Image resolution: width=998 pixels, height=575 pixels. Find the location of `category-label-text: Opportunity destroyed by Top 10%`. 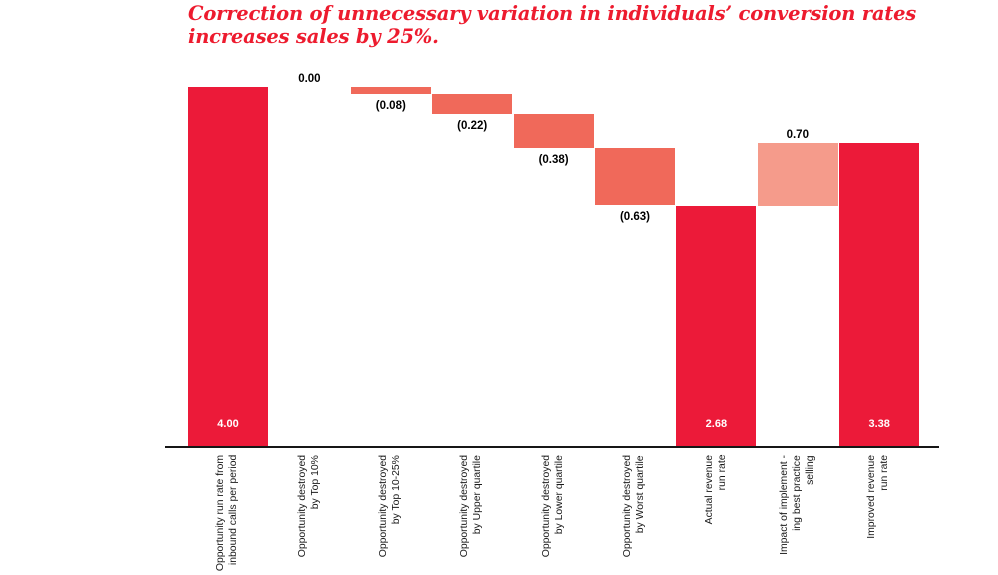

category-label-text: Opportunity destroyed by Top 10% is located at coordinates (308, 506).